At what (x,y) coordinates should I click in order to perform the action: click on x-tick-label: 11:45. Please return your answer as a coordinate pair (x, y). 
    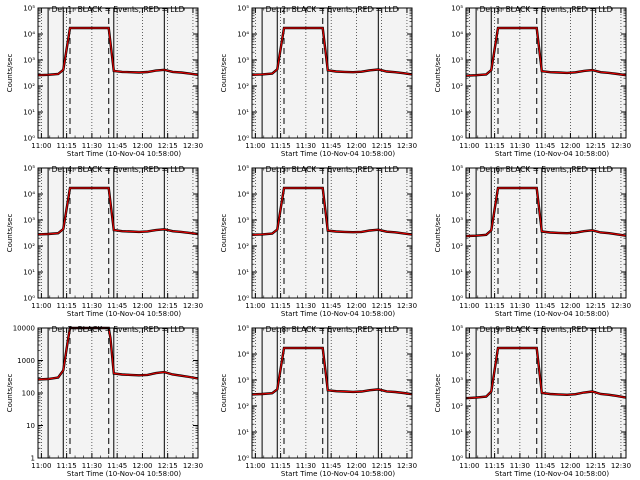
    Looking at the image, I should click on (117, 466).